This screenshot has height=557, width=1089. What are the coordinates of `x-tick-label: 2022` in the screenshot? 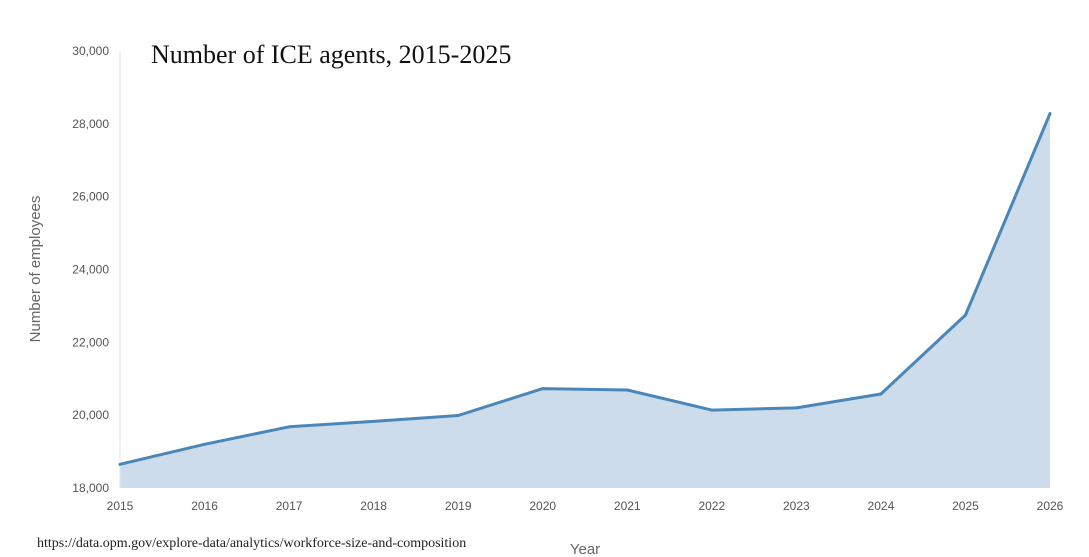 It's located at (711, 506).